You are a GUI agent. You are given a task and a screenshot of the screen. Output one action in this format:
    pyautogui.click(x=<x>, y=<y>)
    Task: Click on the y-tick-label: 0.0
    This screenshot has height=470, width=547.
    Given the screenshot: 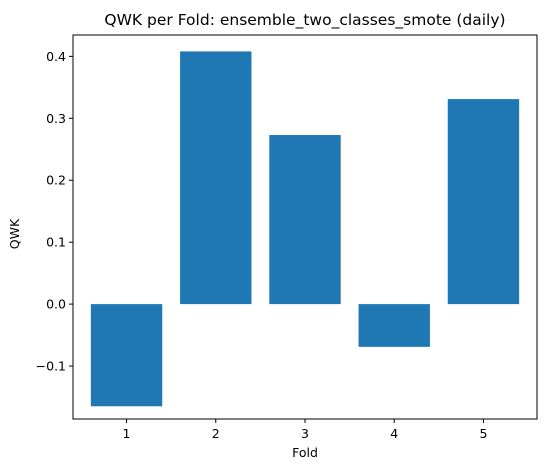 What is the action you would take?
    pyautogui.click(x=56, y=304)
    